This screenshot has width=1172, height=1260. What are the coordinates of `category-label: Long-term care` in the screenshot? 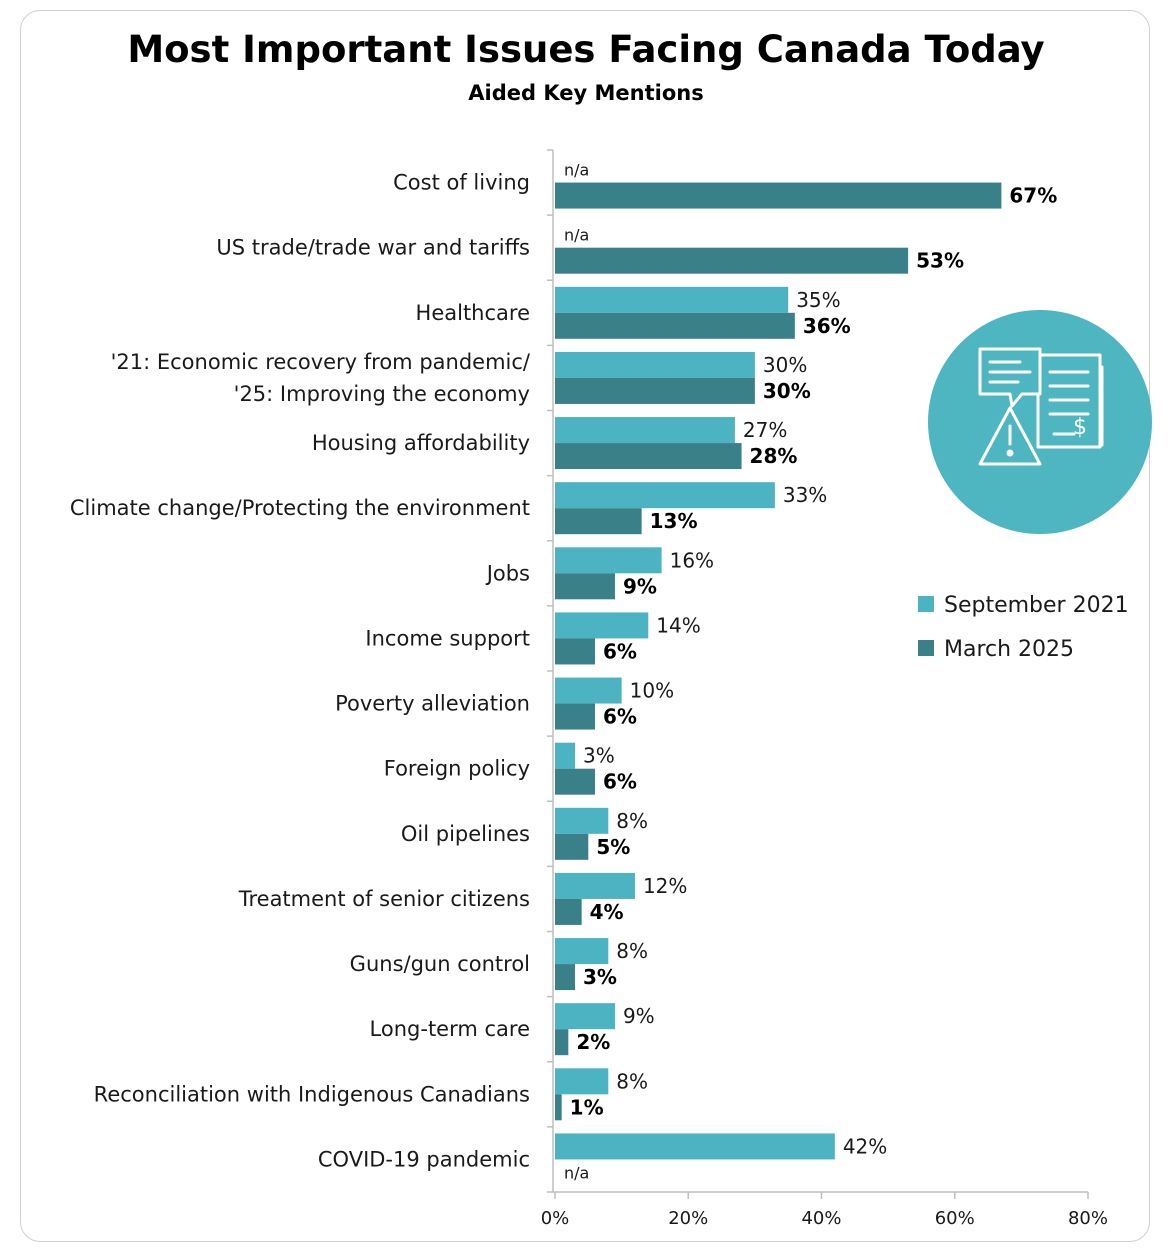 It's located at (450, 1029).